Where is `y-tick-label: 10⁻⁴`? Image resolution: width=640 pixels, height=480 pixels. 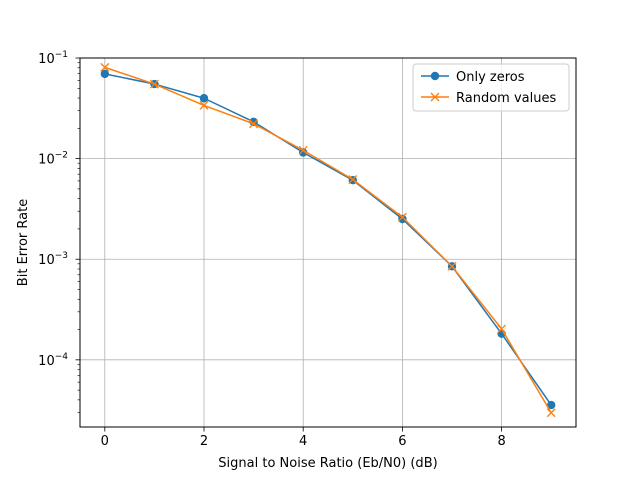
y-tick-label: 10⁻⁴ is located at coordinates (53, 360).